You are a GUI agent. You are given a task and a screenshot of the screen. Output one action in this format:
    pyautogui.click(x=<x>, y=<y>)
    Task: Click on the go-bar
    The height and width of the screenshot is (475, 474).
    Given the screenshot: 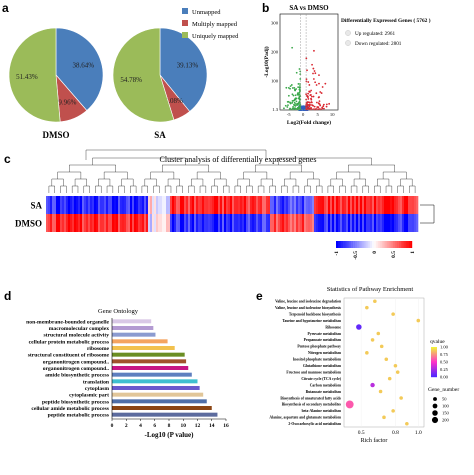 What is the action you would take?
    pyautogui.click(x=165, y=414)
    